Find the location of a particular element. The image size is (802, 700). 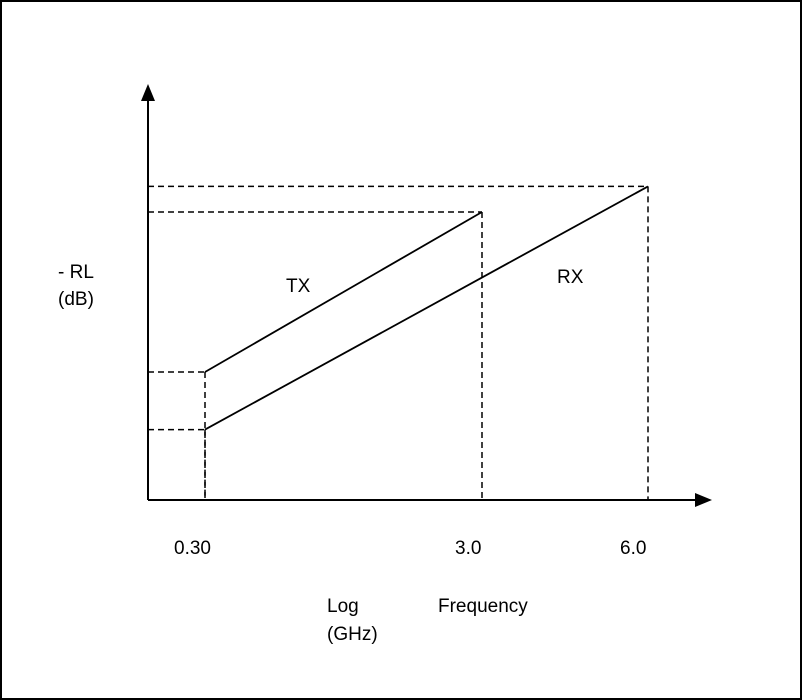

y-label-line-2: (dB) is located at coordinates (76, 299).